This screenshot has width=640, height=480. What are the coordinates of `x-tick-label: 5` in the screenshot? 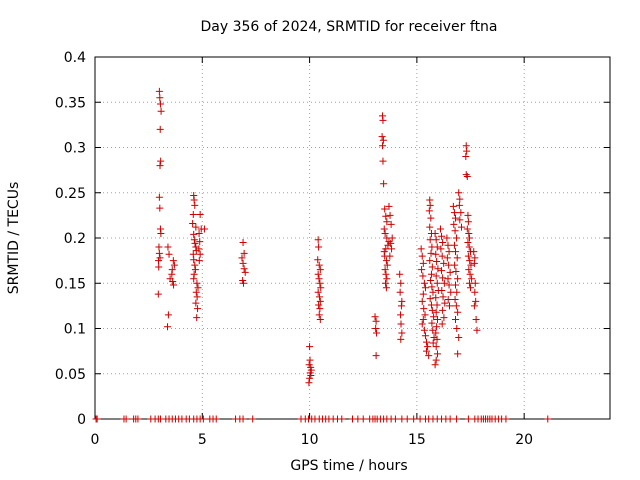 It's located at (202, 440).